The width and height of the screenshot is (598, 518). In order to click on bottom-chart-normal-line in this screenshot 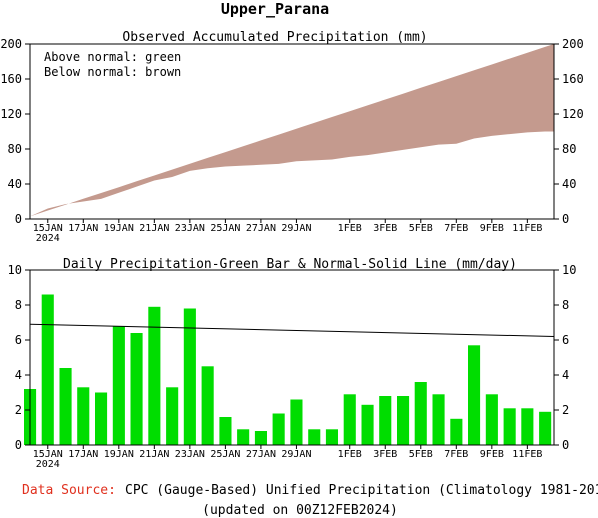, I will do `click(292, 330)`.